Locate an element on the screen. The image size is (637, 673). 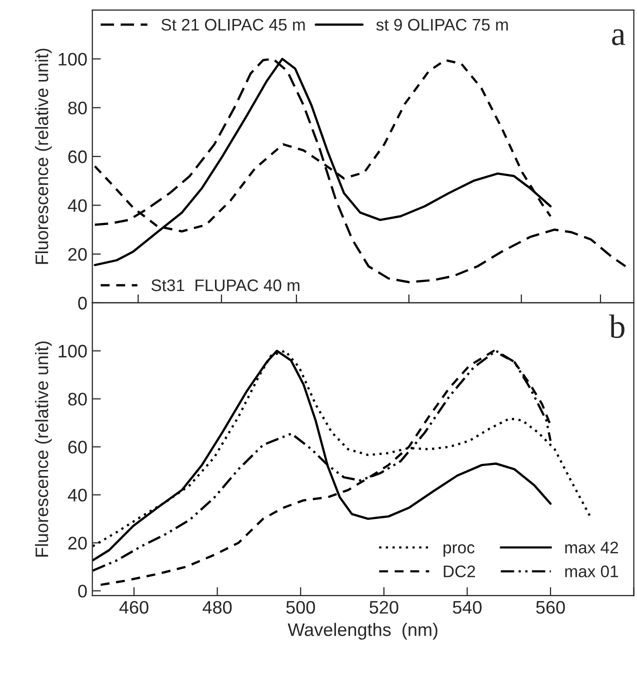
legend-label: St 21 OLIPAC 45 m is located at coordinates (233, 24).